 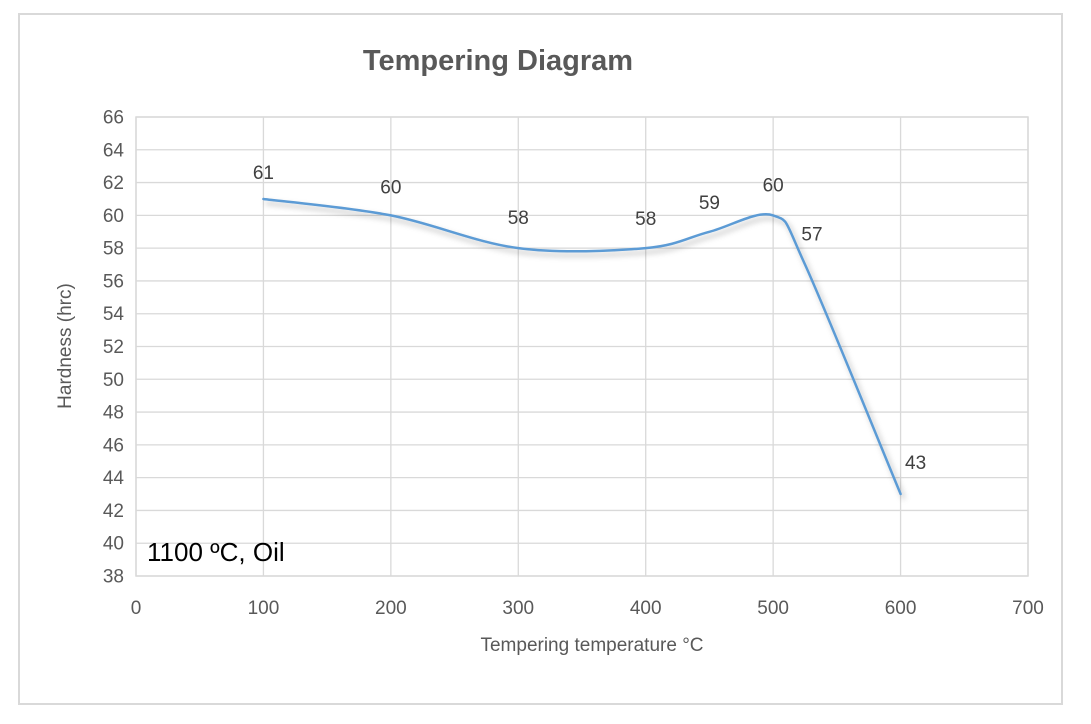 What do you see at coordinates (811, 235) in the screenshot?
I see `data-label: 57` at bounding box center [811, 235].